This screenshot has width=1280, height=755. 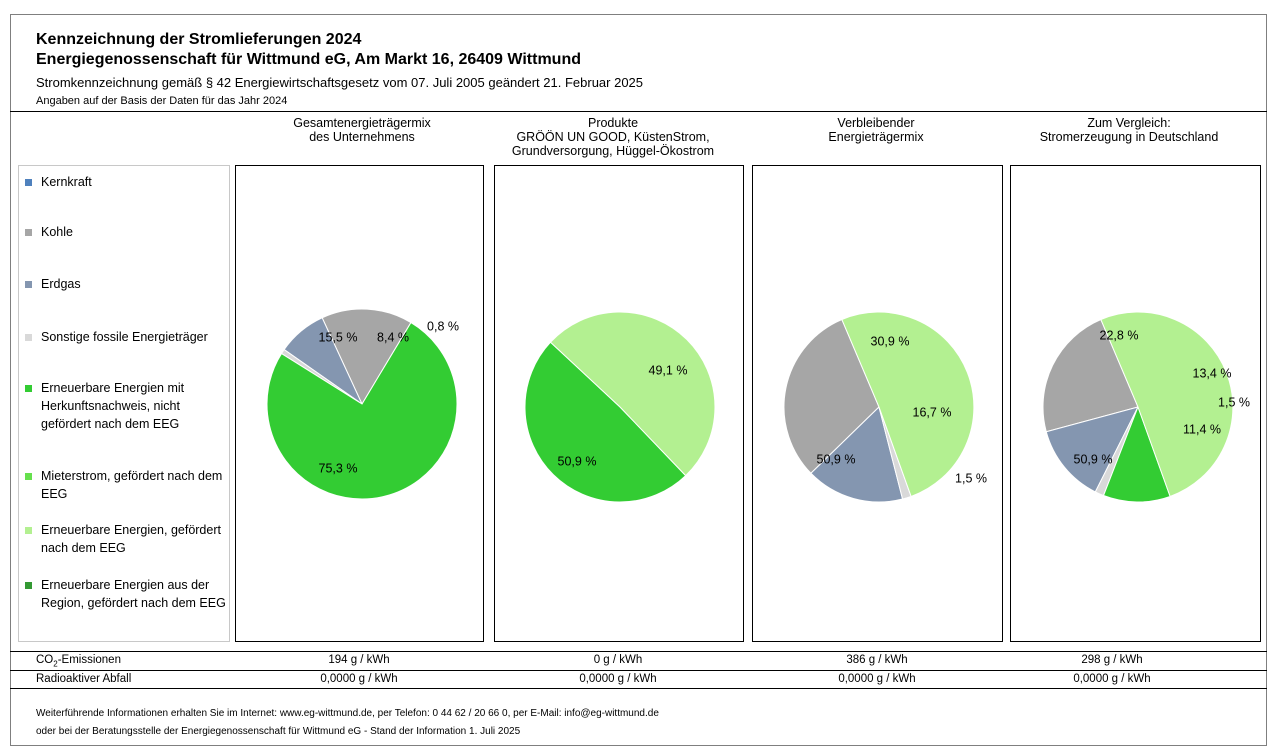 What do you see at coordinates (89, 660) in the screenshot?
I see `co2-label-rest: -Emissionen` at bounding box center [89, 660].